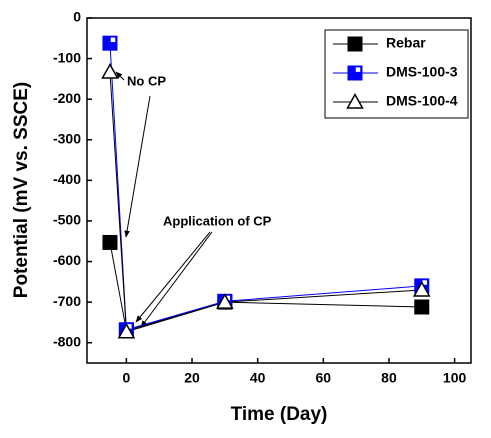  Describe the element at coordinates (77, 17) in the screenshot. I see `y-tick-label: 0` at that location.